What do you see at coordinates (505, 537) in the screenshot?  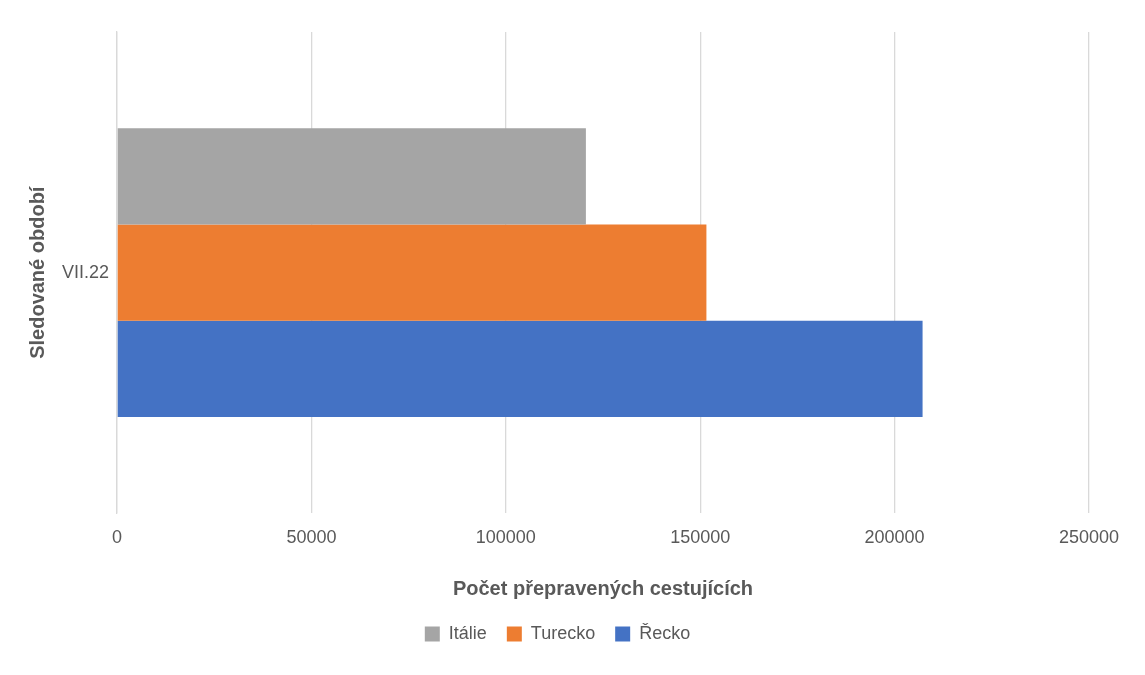 I see `x-tick-label: 100000` at bounding box center [505, 537].